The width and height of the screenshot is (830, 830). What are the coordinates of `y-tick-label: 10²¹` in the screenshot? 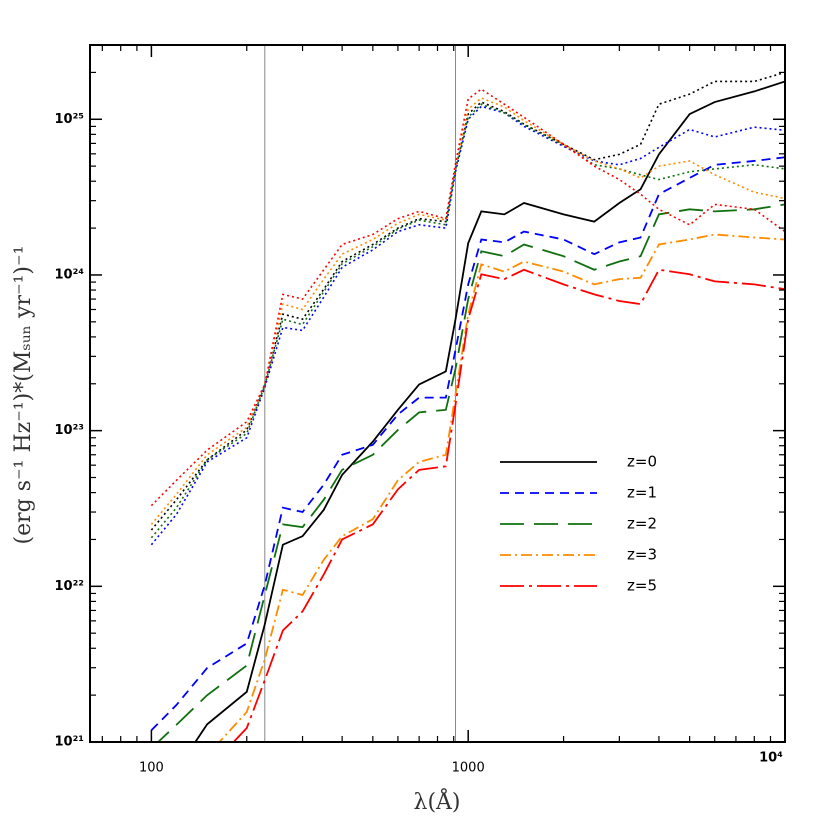 It's located at (69, 742).